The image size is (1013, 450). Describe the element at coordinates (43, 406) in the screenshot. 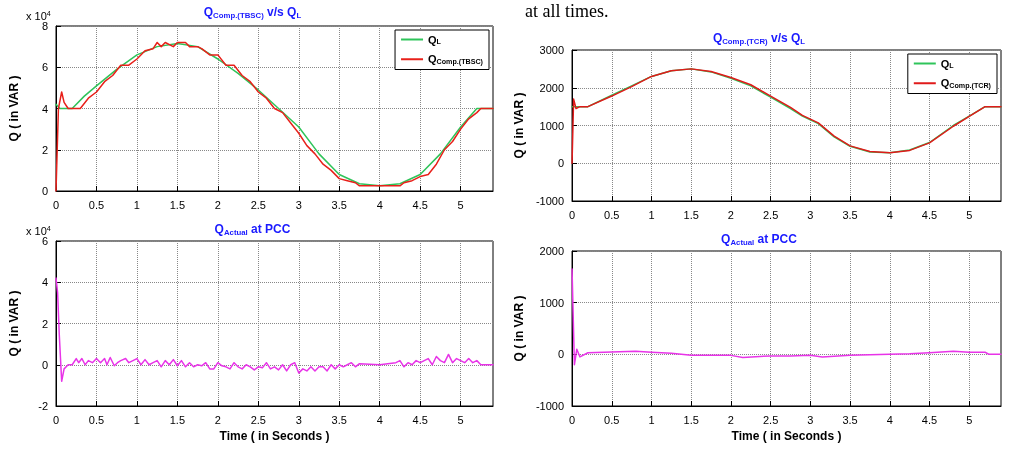

I see `y-tick-label: -2` at that location.